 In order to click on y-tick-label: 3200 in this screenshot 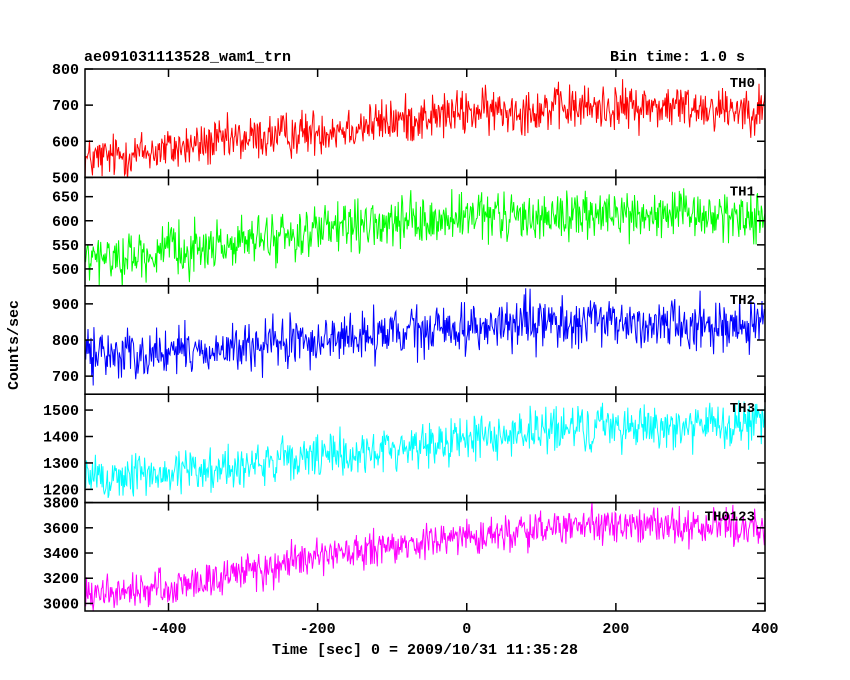, I will do `click(61, 579)`.